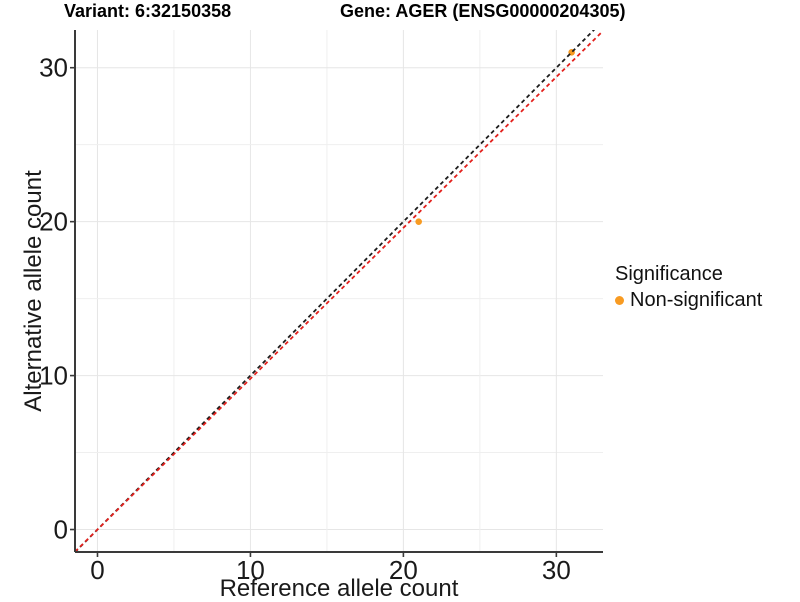  What do you see at coordinates (61, 530) in the screenshot?
I see `y-tick-label: 0` at bounding box center [61, 530].